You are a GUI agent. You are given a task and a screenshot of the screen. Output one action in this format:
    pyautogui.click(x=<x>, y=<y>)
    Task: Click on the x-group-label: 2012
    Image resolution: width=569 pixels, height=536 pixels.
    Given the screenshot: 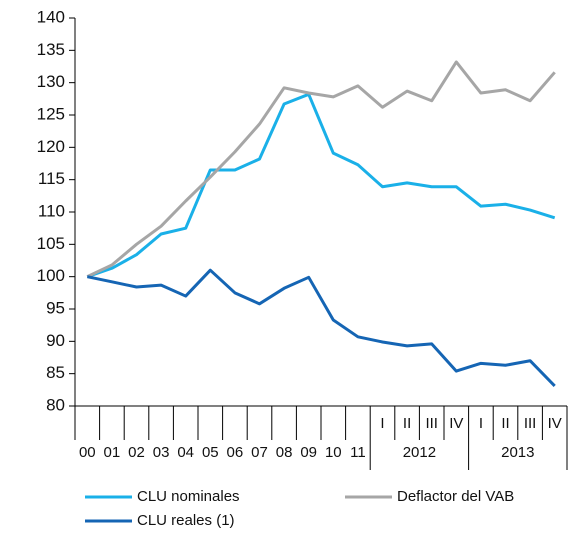 What is the action you would take?
    pyautogui.click(x=419, y=452)
    